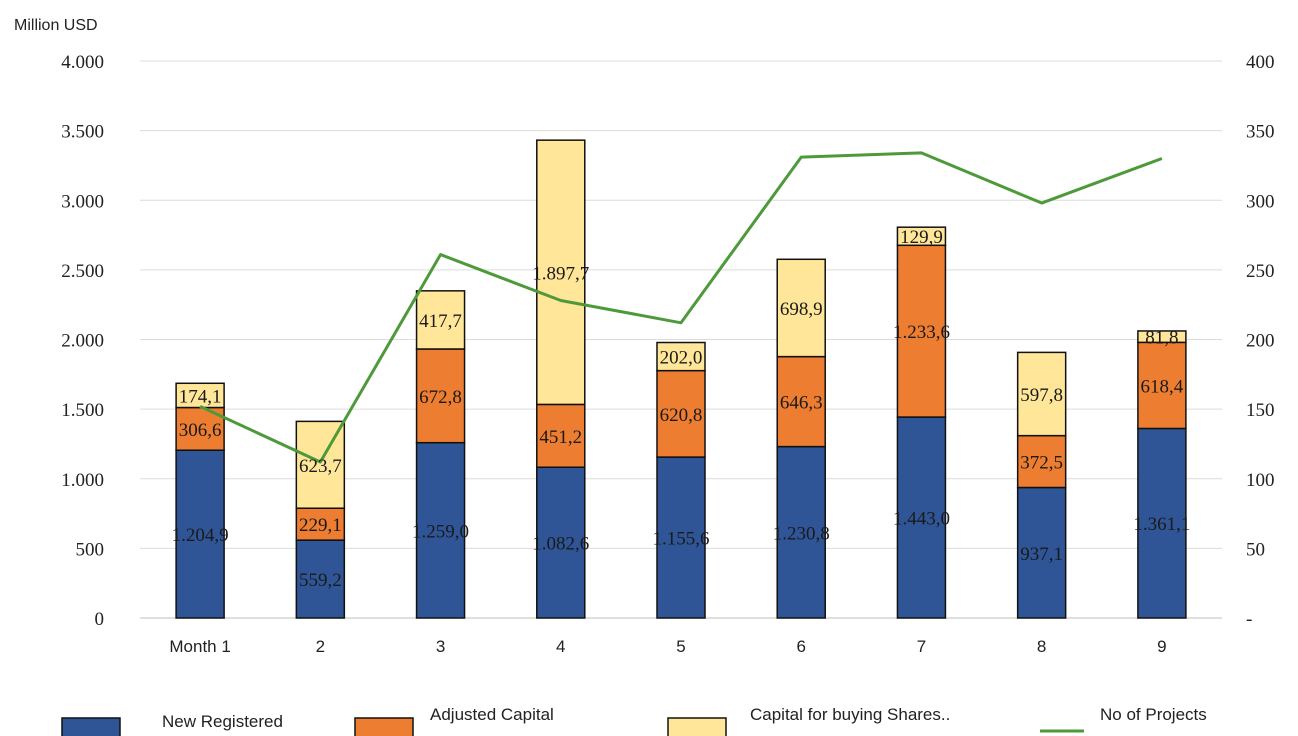 This screenshot has height=736, width=1298. I want to click on data-label: 1.233,6, so click(921, 332).